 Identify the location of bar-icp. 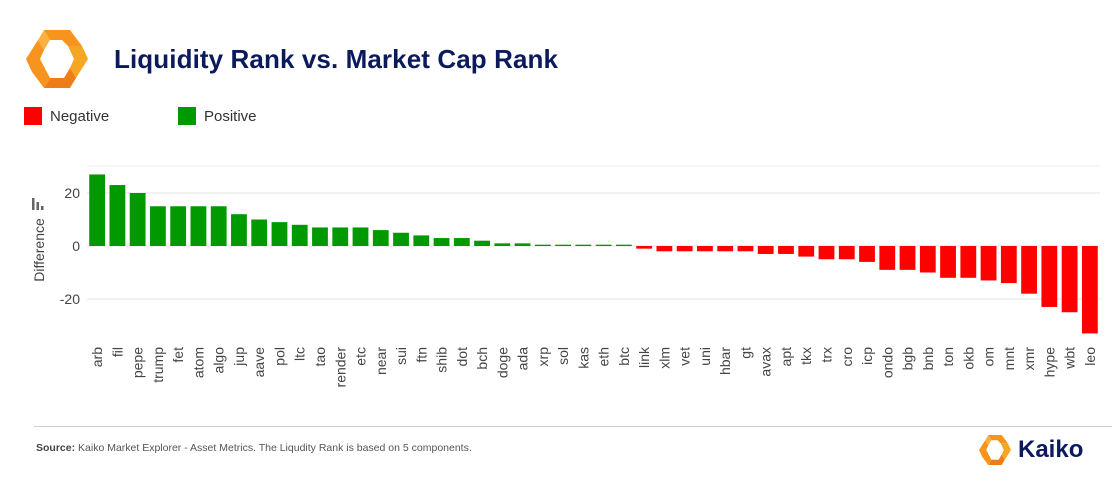
(867, 254).